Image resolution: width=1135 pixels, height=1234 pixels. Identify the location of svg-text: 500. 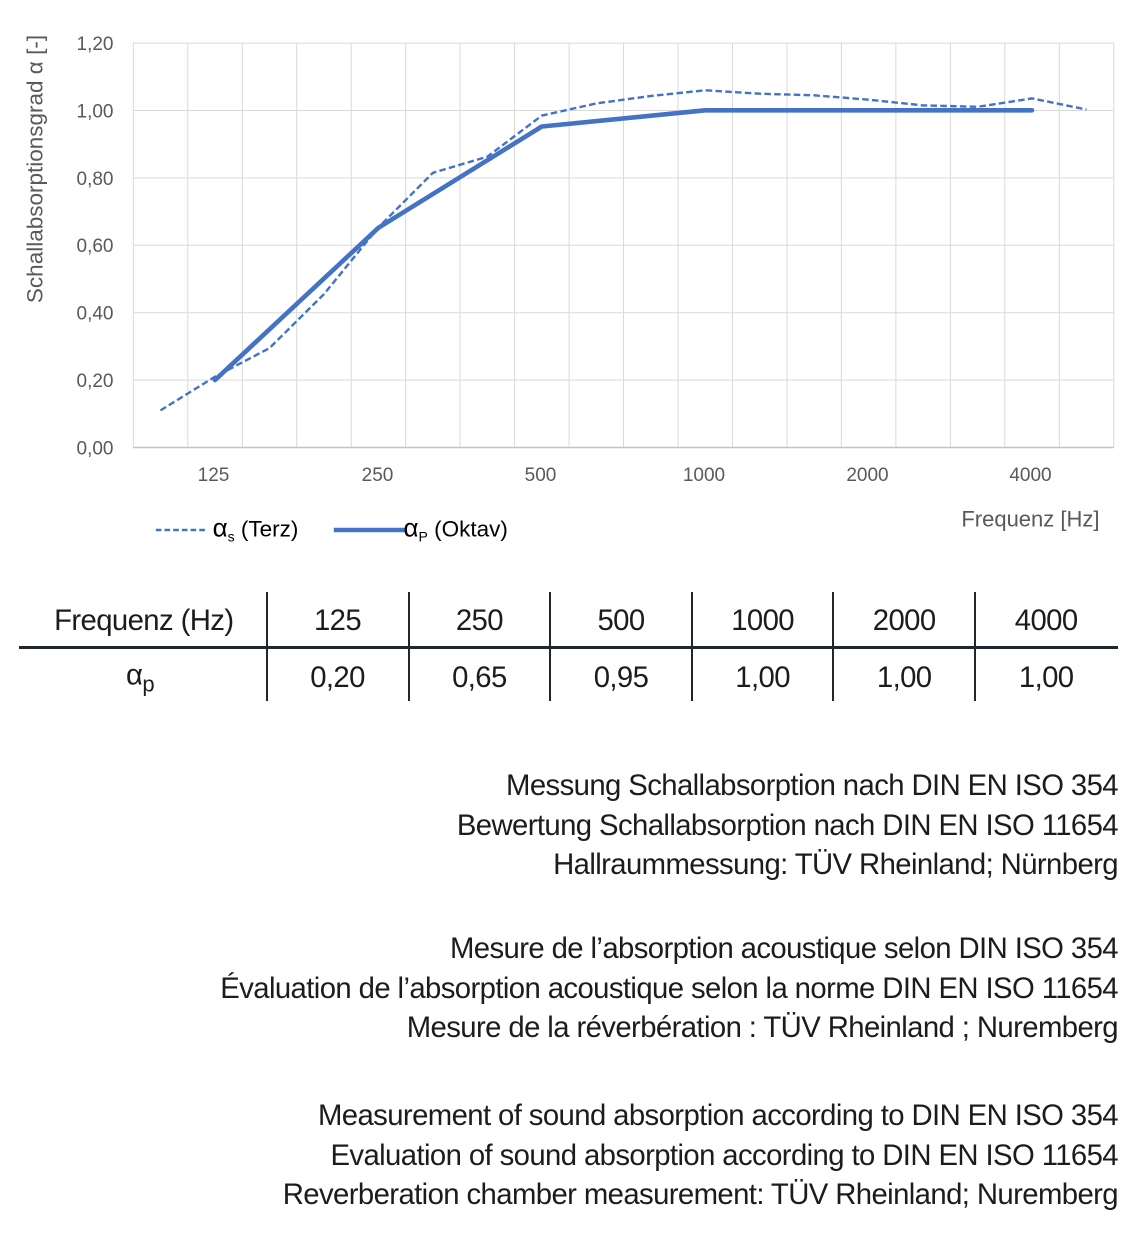
(541, 475).